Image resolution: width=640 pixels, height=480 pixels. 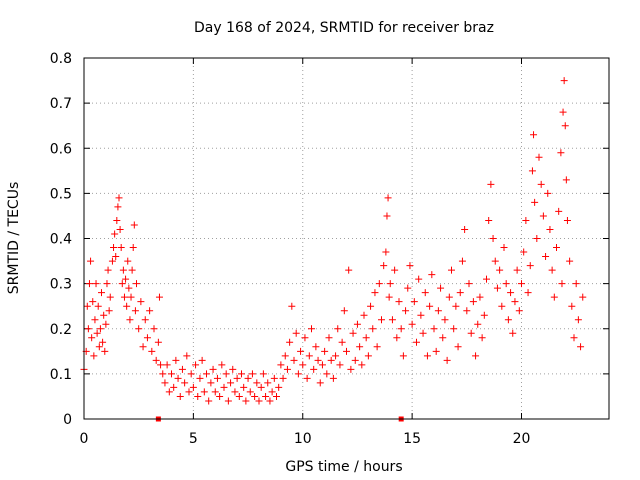 I want to click on y-tick-label: 0.8, so click(x=61, y=59).